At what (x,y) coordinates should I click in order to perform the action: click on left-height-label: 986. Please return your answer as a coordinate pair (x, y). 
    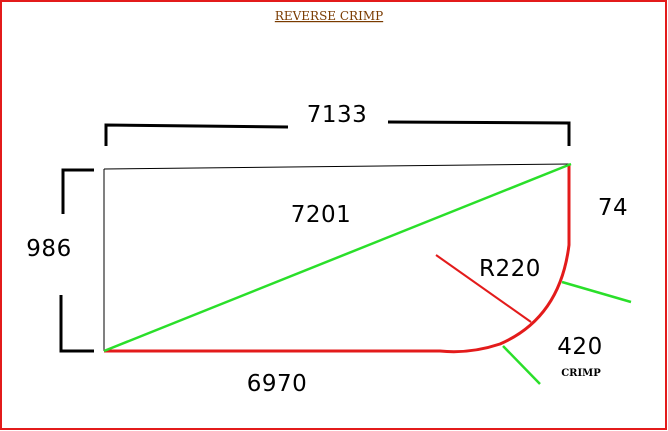
    Looking at the image, I should click on (48, 249).